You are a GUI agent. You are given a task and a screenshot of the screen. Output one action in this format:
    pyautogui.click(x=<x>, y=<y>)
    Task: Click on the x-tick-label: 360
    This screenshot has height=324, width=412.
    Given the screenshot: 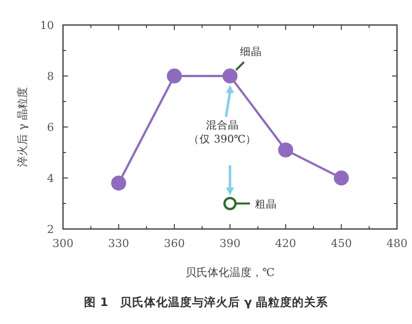 What is the action you would take?
    pyautogui.click(x=174, y=243)
    